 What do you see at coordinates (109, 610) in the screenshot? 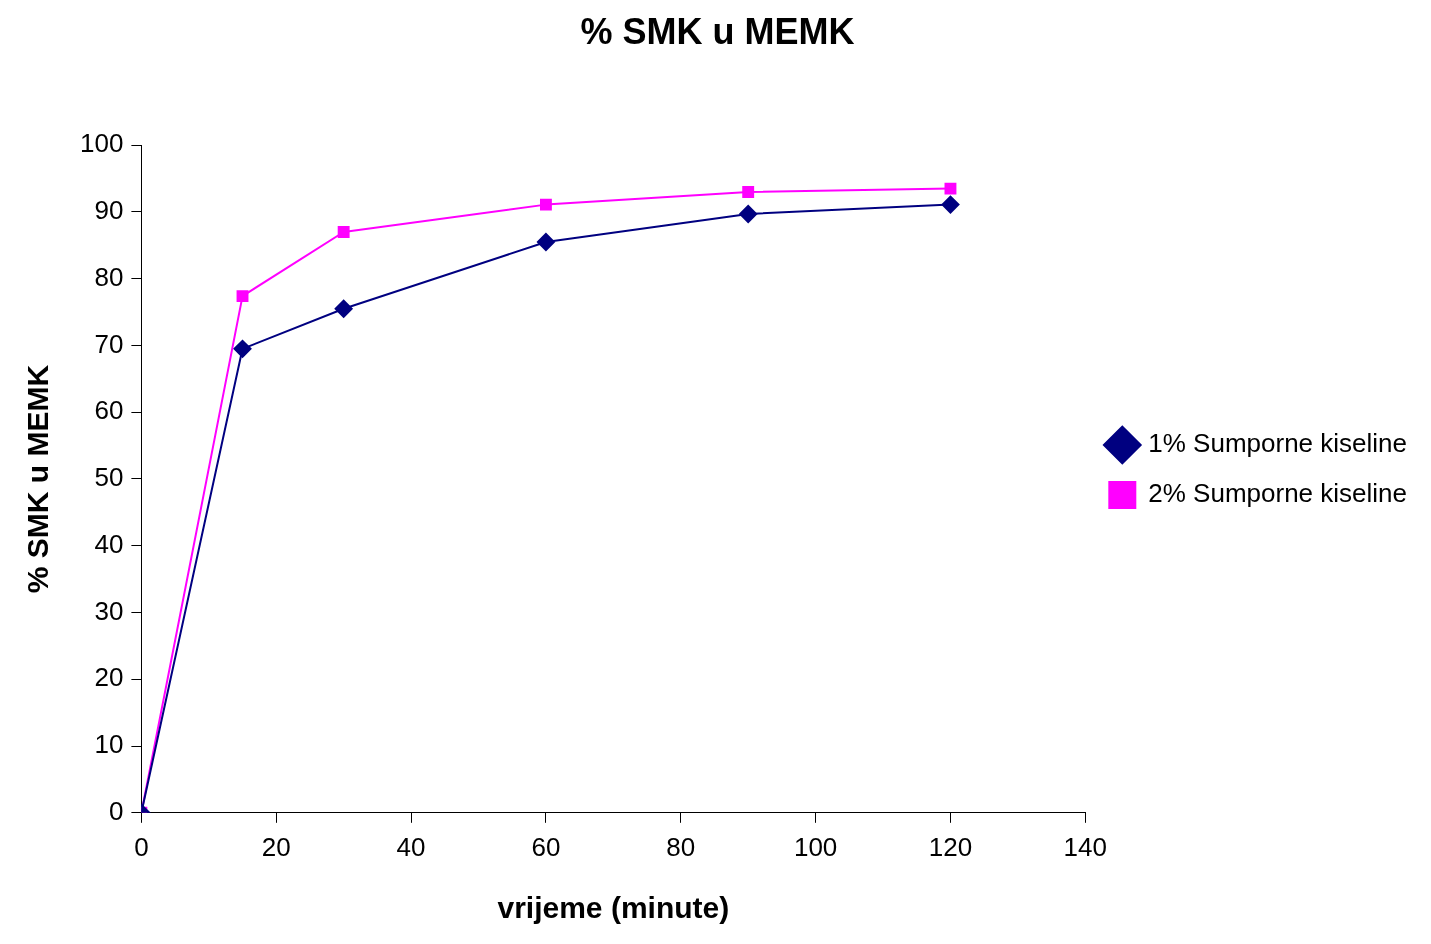
I see `y-tick-label: 30` at bounding box center [109, 610].